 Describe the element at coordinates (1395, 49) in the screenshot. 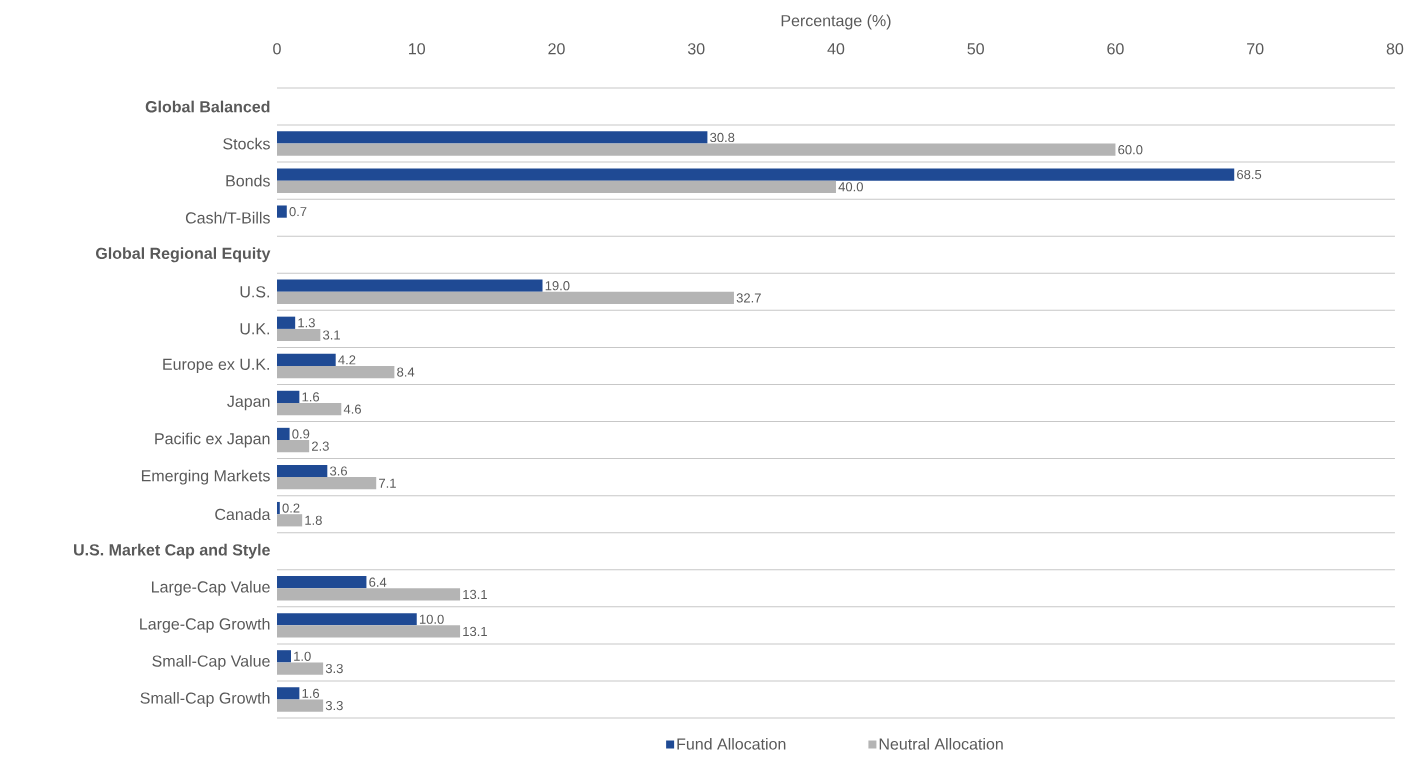

I see `x-tick-label: 80` at that location.